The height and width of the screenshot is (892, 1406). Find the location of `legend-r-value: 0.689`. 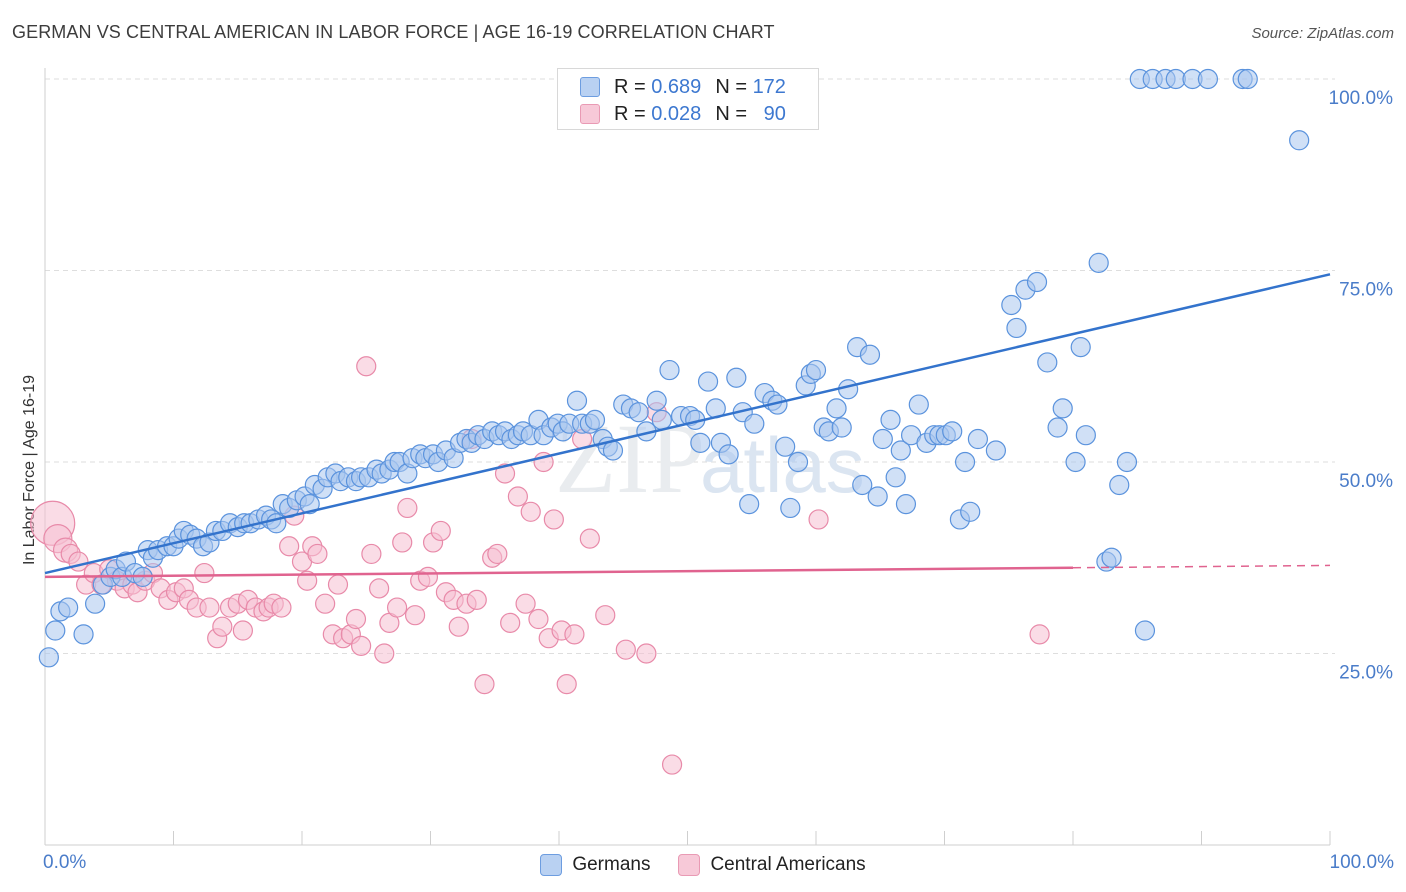

legend-r-value: 0.689 is located at coordinates (676, 86).